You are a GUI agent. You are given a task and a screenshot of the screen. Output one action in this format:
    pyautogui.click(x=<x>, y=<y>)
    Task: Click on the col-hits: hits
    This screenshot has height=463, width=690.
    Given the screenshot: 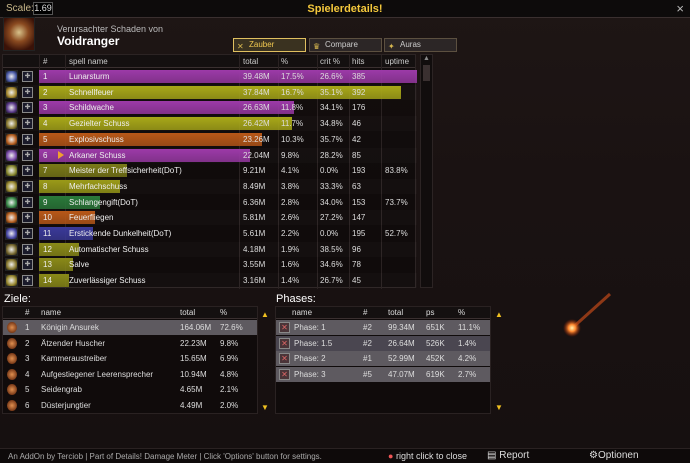 What is the action you would take?
    pyautogui.click(x=358, y=61)
    